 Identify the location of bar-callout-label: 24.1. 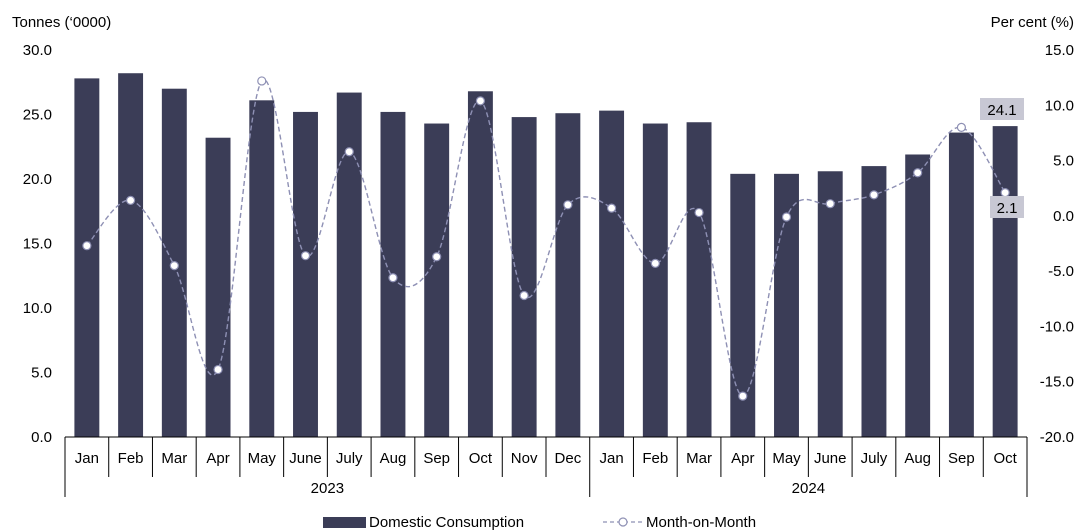
(1001, 110).